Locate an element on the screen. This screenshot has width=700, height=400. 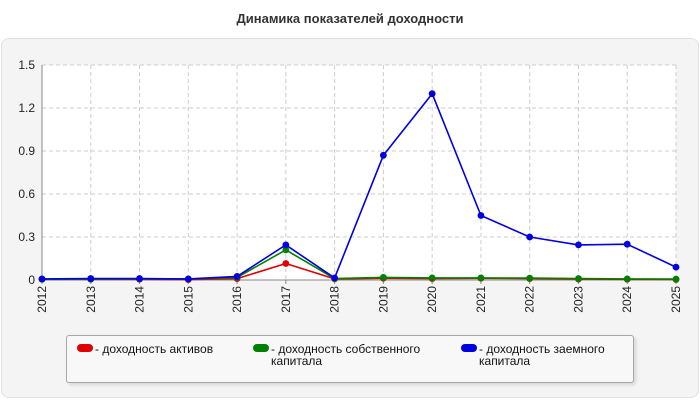
legend-swatch-debt is located at coordinates (469, 348).